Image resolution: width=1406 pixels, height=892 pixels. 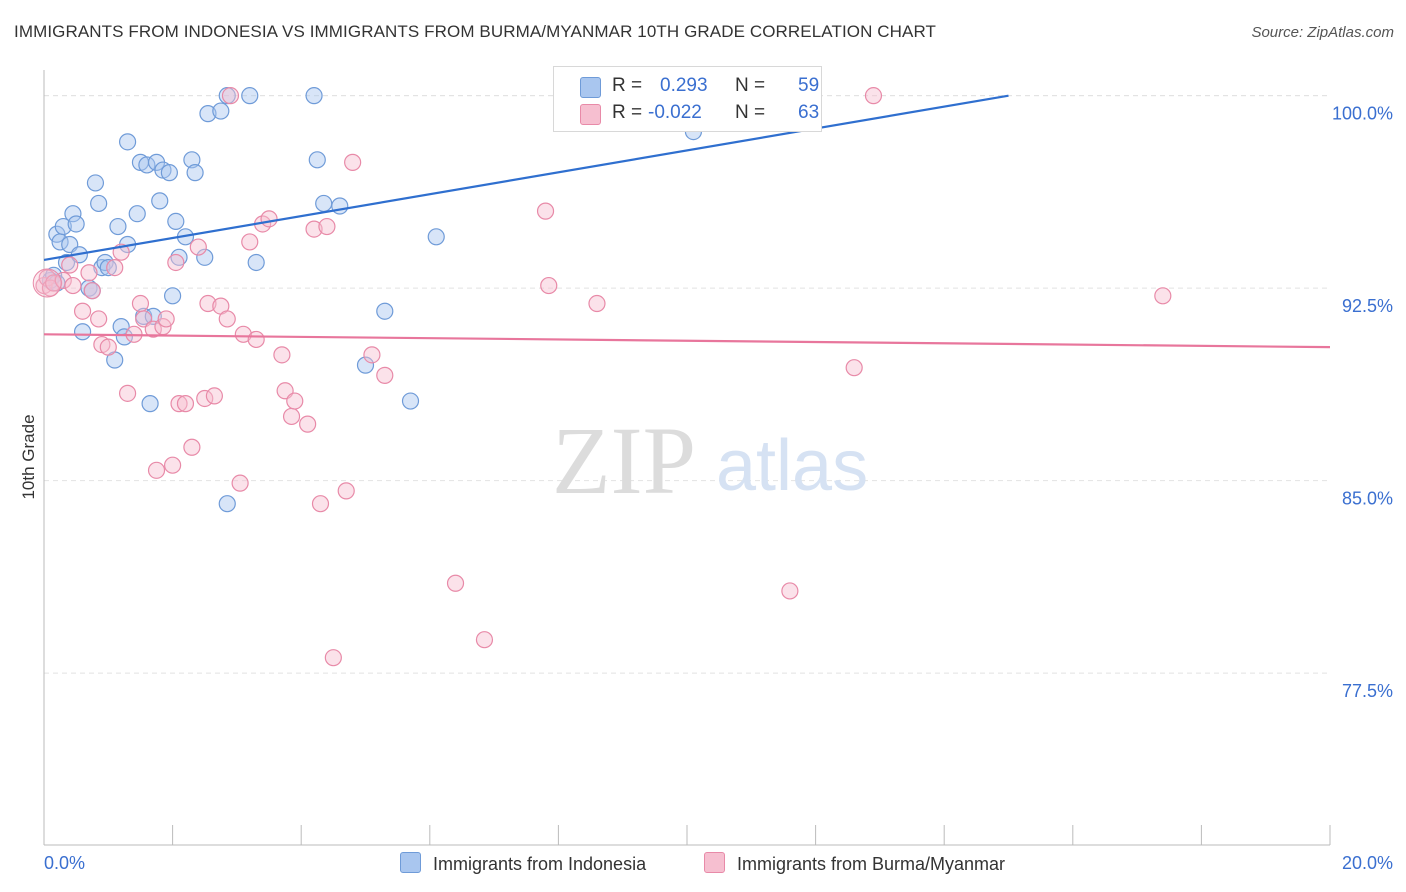 I want to click on y-tick-label: 77.5%, so click(x=1367, y=691).